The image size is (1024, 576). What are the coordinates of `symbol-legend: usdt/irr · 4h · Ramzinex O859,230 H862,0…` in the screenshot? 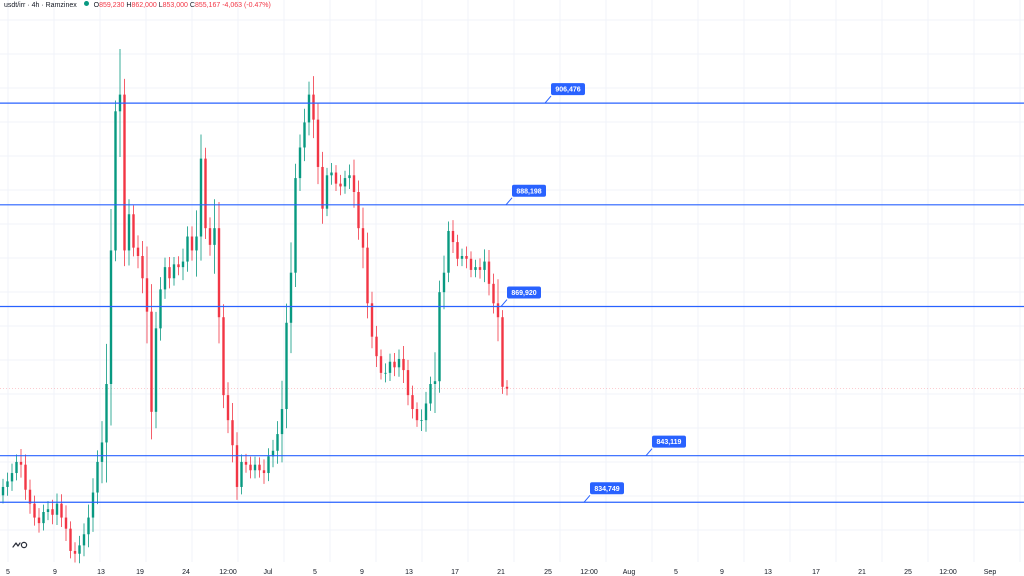 It's located at (137, 6).